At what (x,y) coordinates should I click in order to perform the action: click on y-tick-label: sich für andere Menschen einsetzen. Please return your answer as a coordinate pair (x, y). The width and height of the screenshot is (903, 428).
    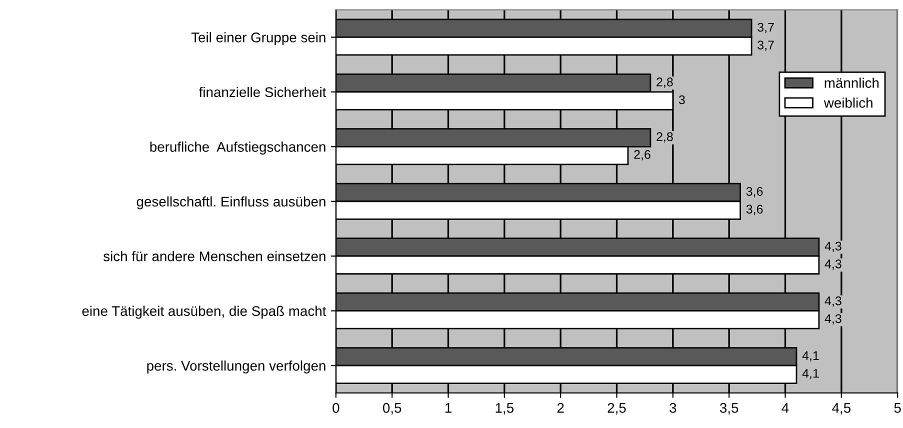
    Looking at the image, I should click on (214, 256).